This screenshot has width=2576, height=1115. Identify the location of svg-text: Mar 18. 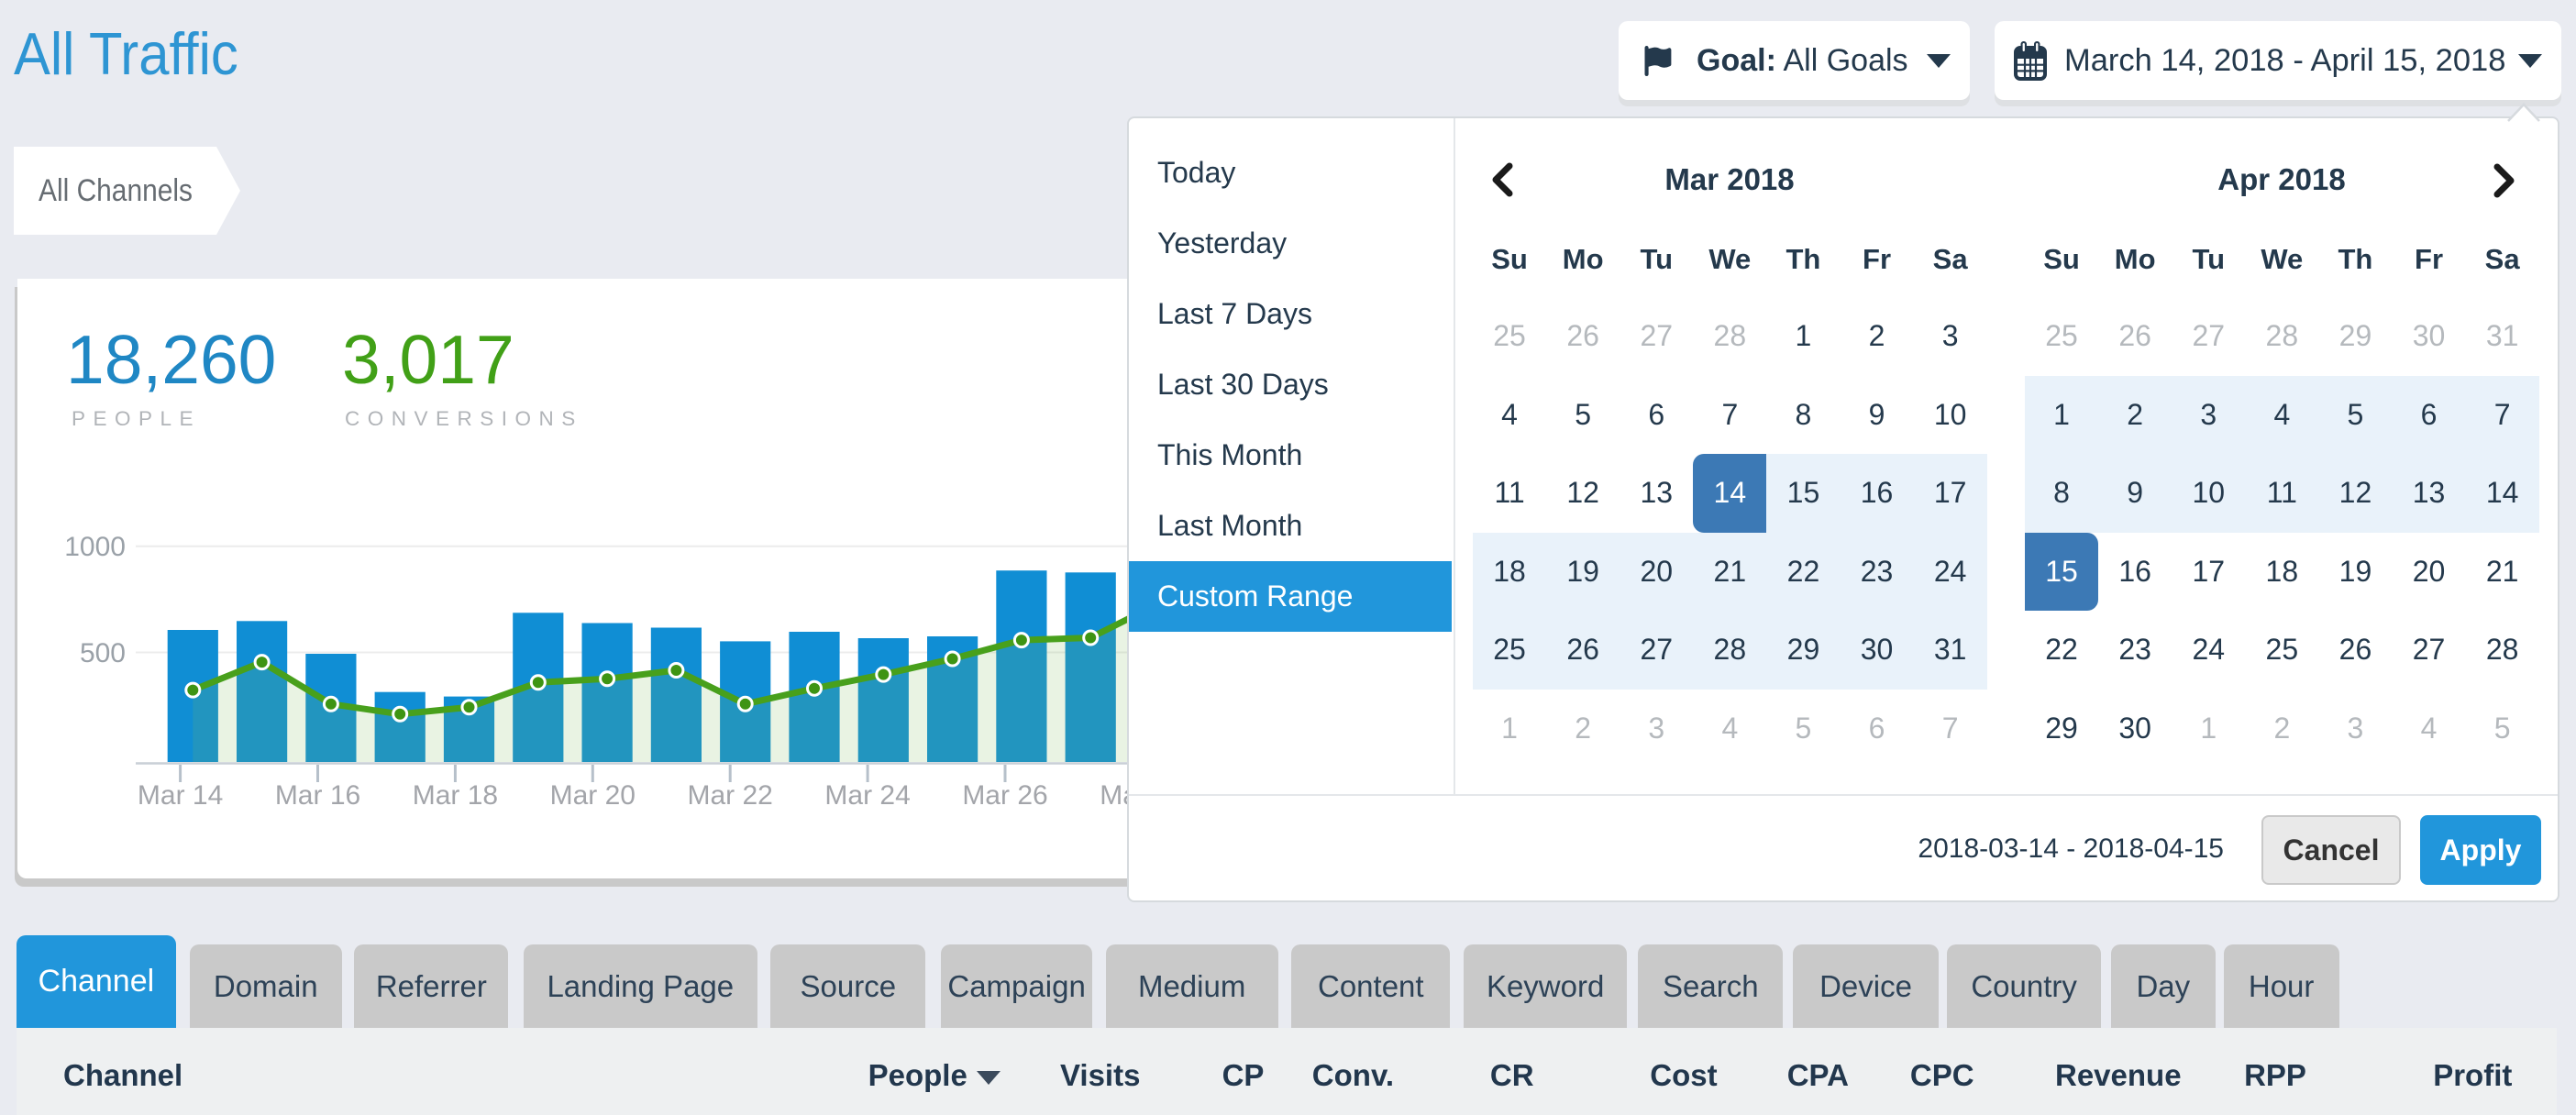
(455, 795).